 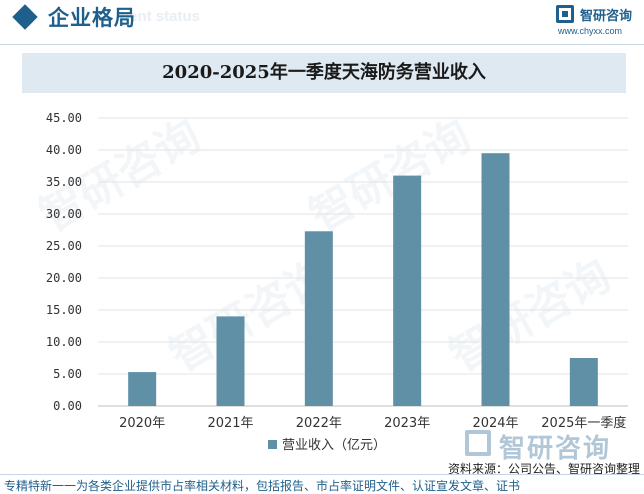 I want to click on y-tick-label: 35.00, so click(x=64, y=182).